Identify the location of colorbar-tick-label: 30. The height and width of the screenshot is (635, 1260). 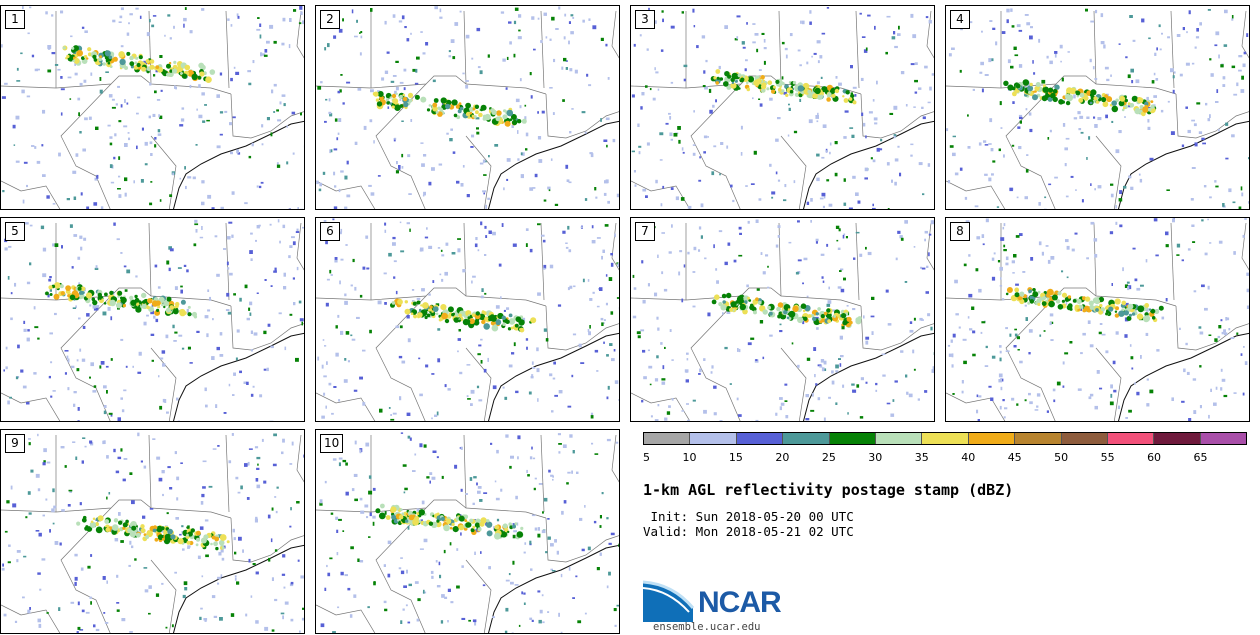
(875, 457).